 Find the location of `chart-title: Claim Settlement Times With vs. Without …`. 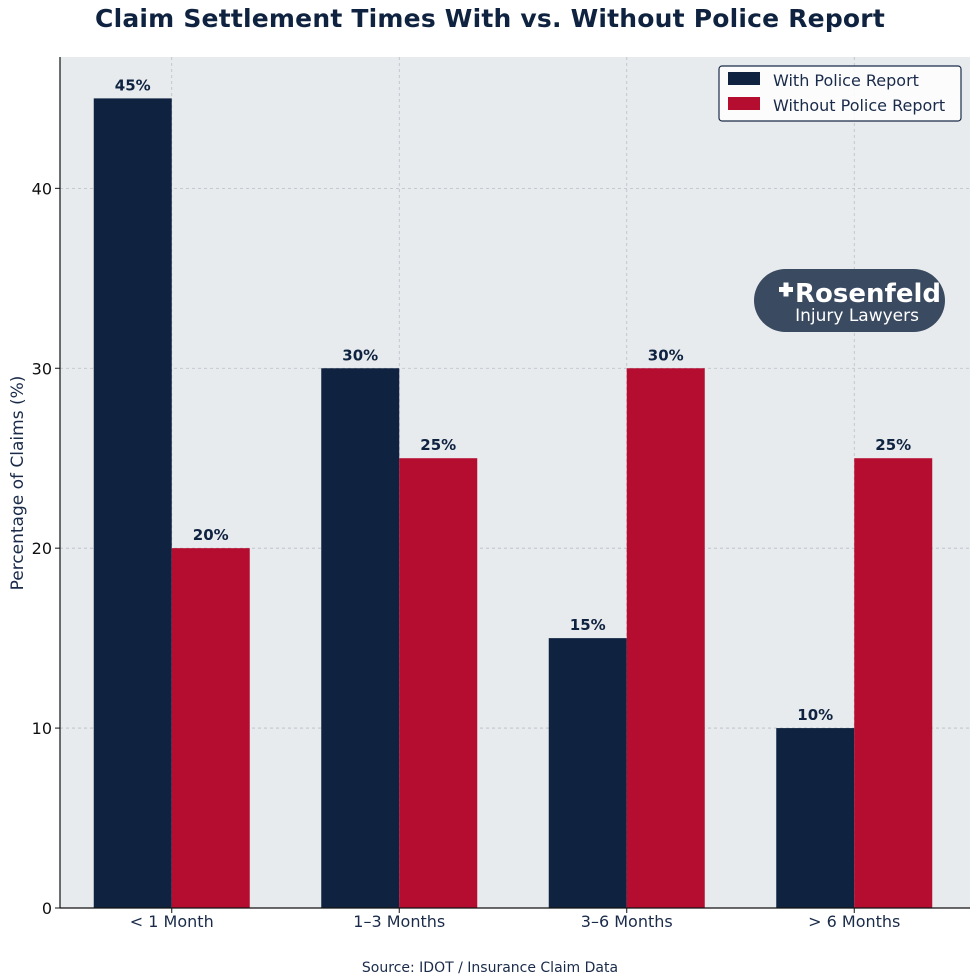

chart-title: Claim Settlement Times With vs. Without … is located at coordinates (490, 18).